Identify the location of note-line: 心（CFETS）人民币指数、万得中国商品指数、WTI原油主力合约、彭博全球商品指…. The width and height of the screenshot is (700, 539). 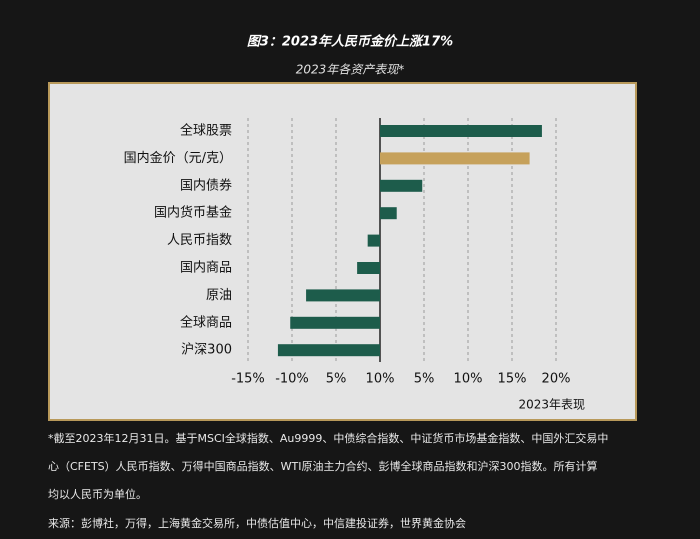
(323, 466).